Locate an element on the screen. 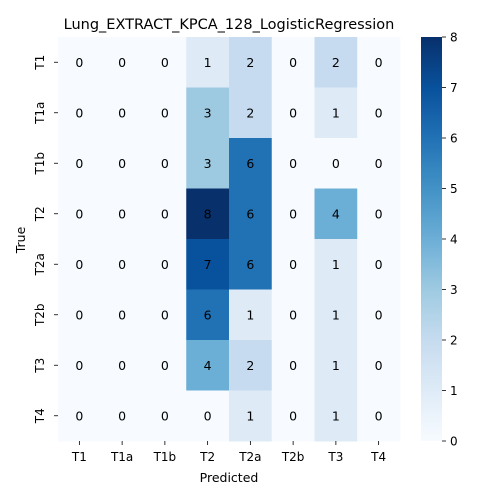  x-axis: T1 T1a T1b T2 T2a T2b T3 T4 is located at coordinates (228, 452).